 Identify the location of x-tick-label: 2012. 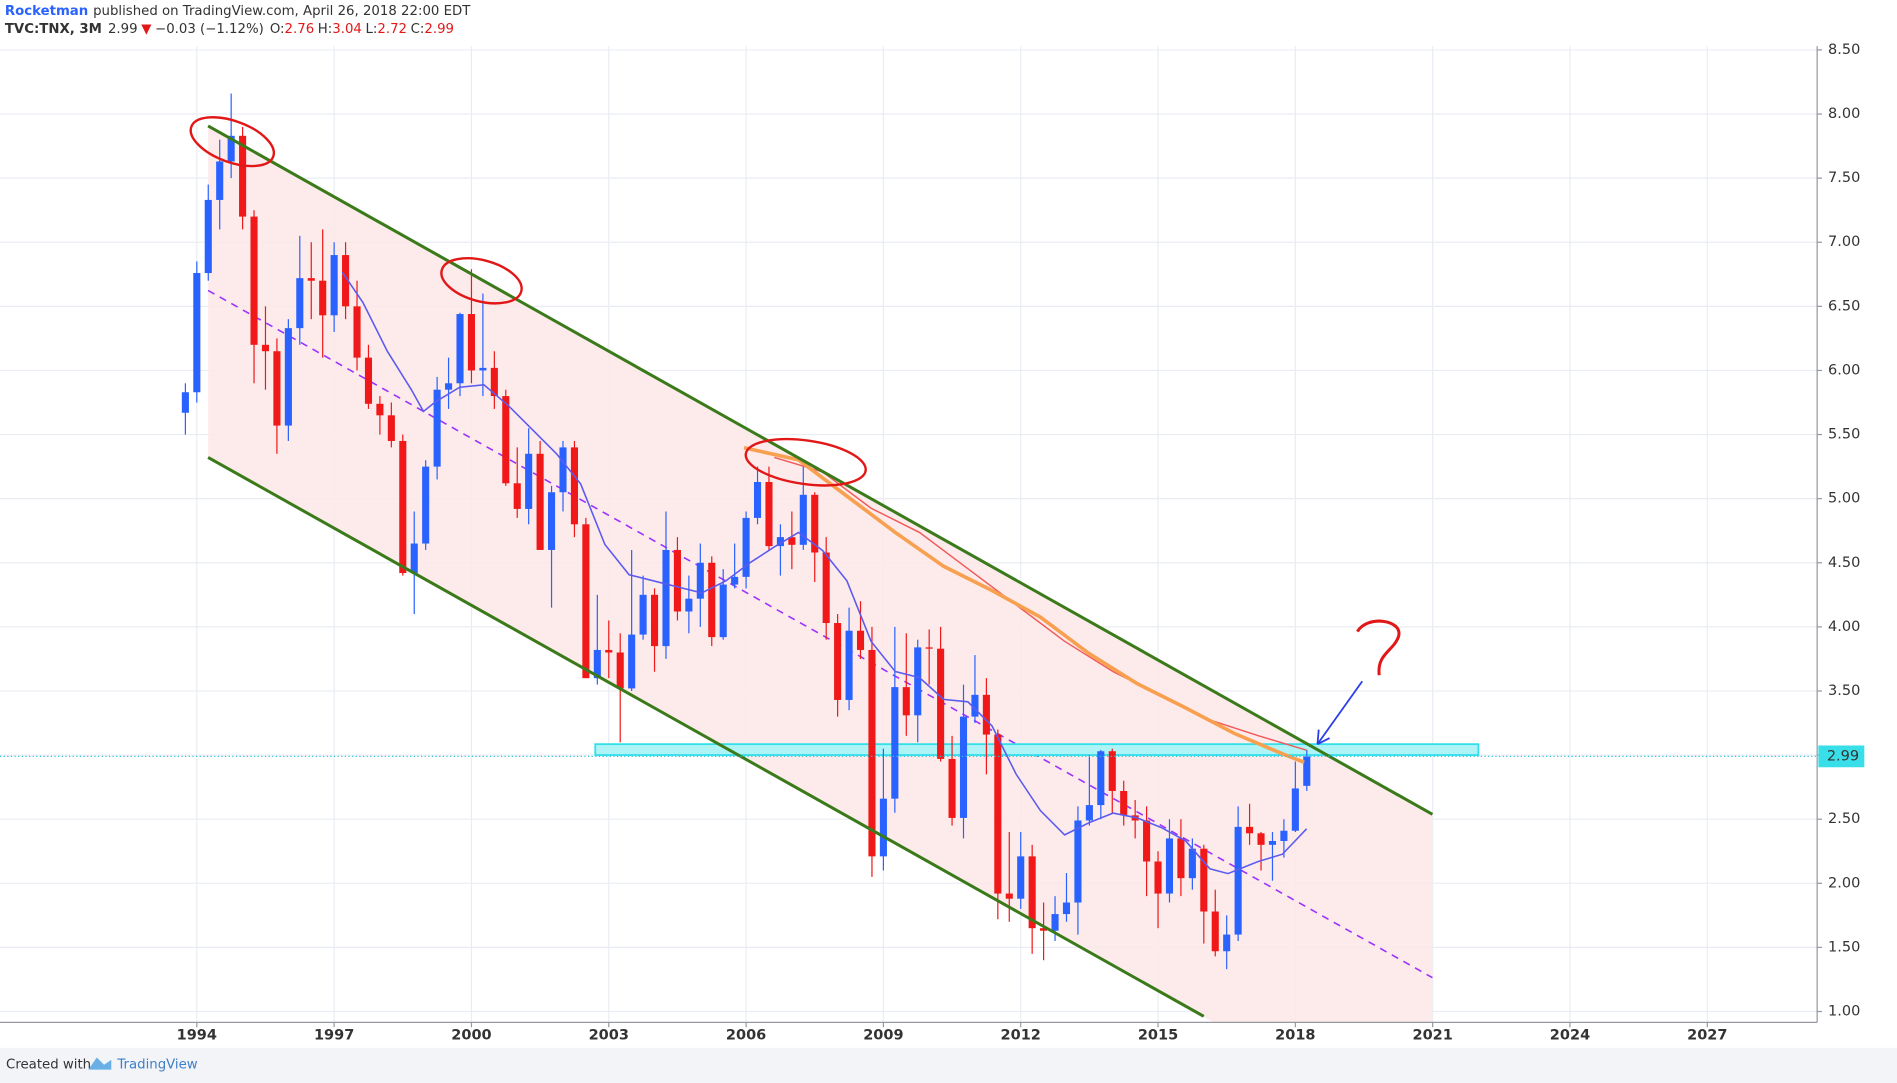
(1021, 1036).